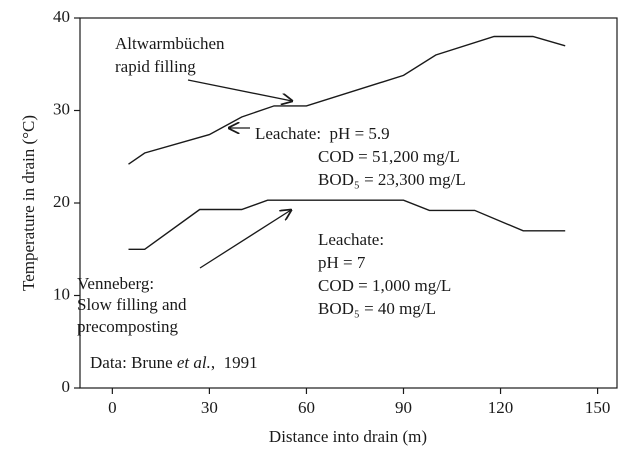  I want to click on annotation: pH = 7, so click(342, 262).